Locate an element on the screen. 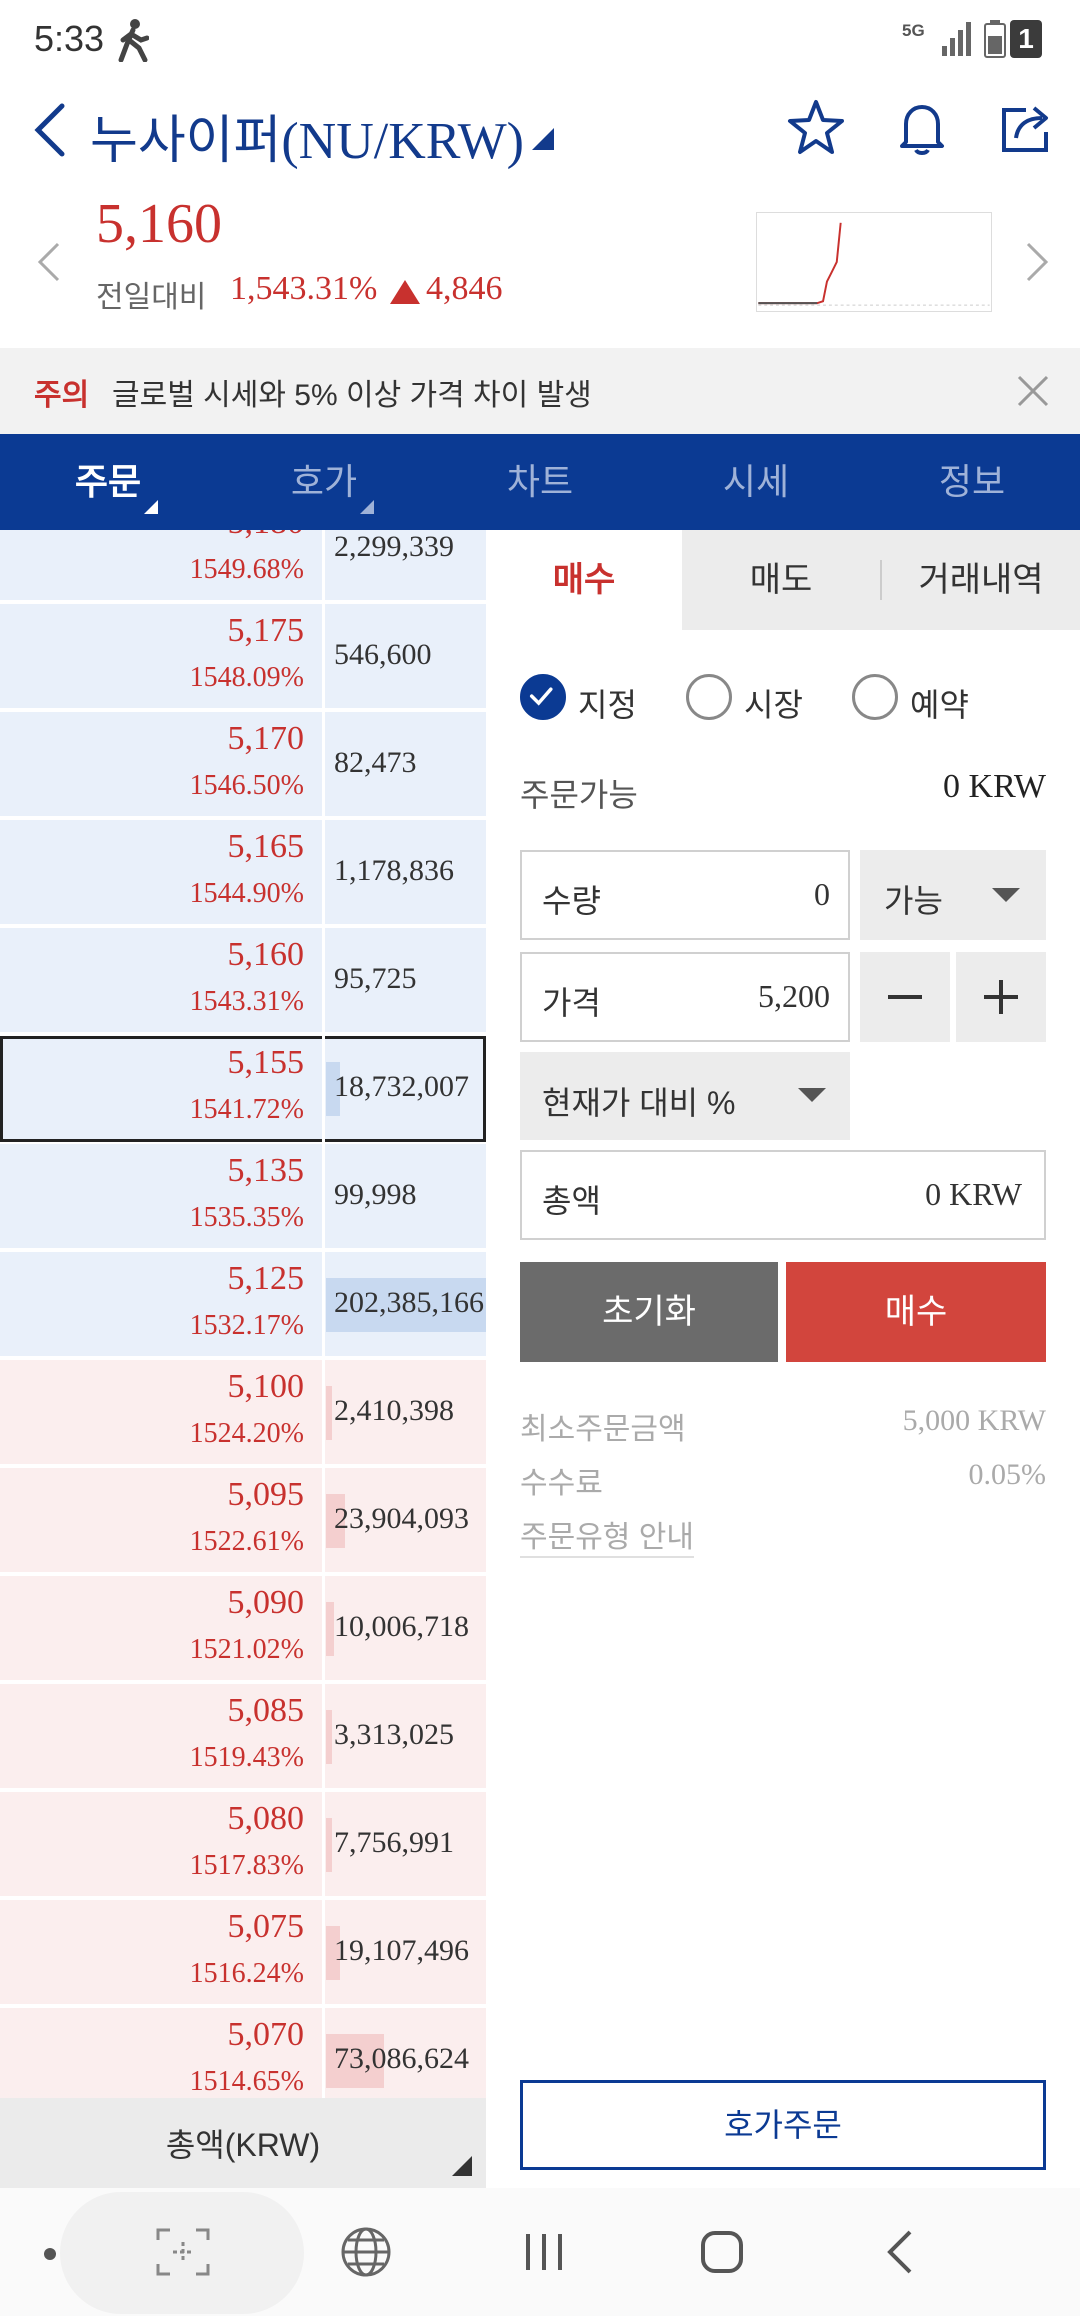 The height and width of the screenshot is (2316, 1080). bell-icon is located at coordinates (922, 128).